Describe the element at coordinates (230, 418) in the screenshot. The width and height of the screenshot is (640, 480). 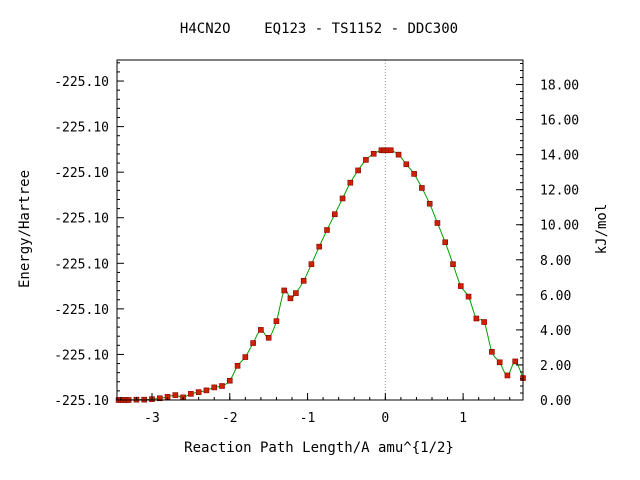
I see `x-tick-label: -2` at that location.